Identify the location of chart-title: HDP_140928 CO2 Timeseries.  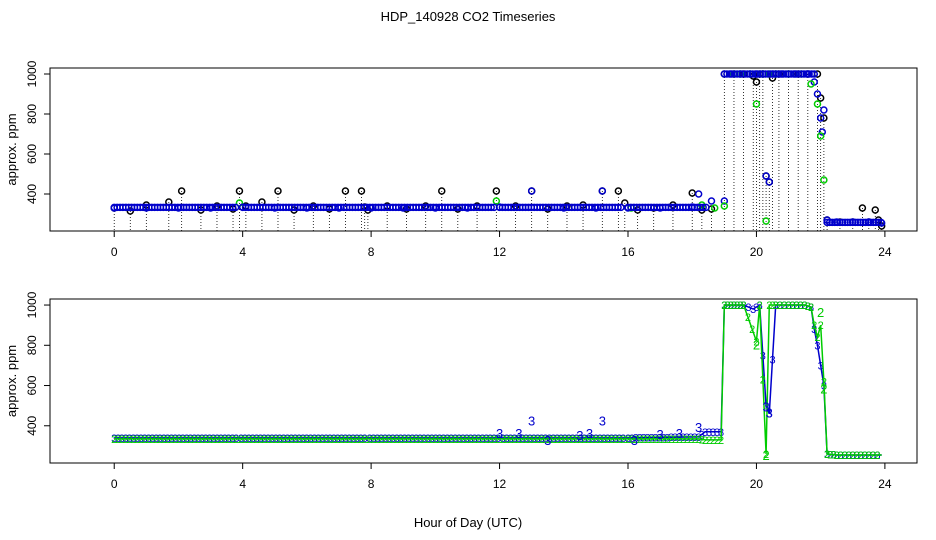
(468, 16).